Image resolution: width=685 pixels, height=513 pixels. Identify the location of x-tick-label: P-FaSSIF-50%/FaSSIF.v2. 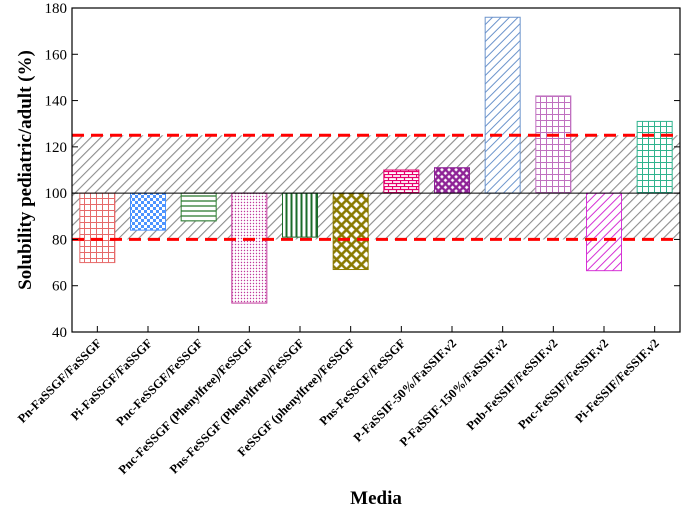
(405, 390).